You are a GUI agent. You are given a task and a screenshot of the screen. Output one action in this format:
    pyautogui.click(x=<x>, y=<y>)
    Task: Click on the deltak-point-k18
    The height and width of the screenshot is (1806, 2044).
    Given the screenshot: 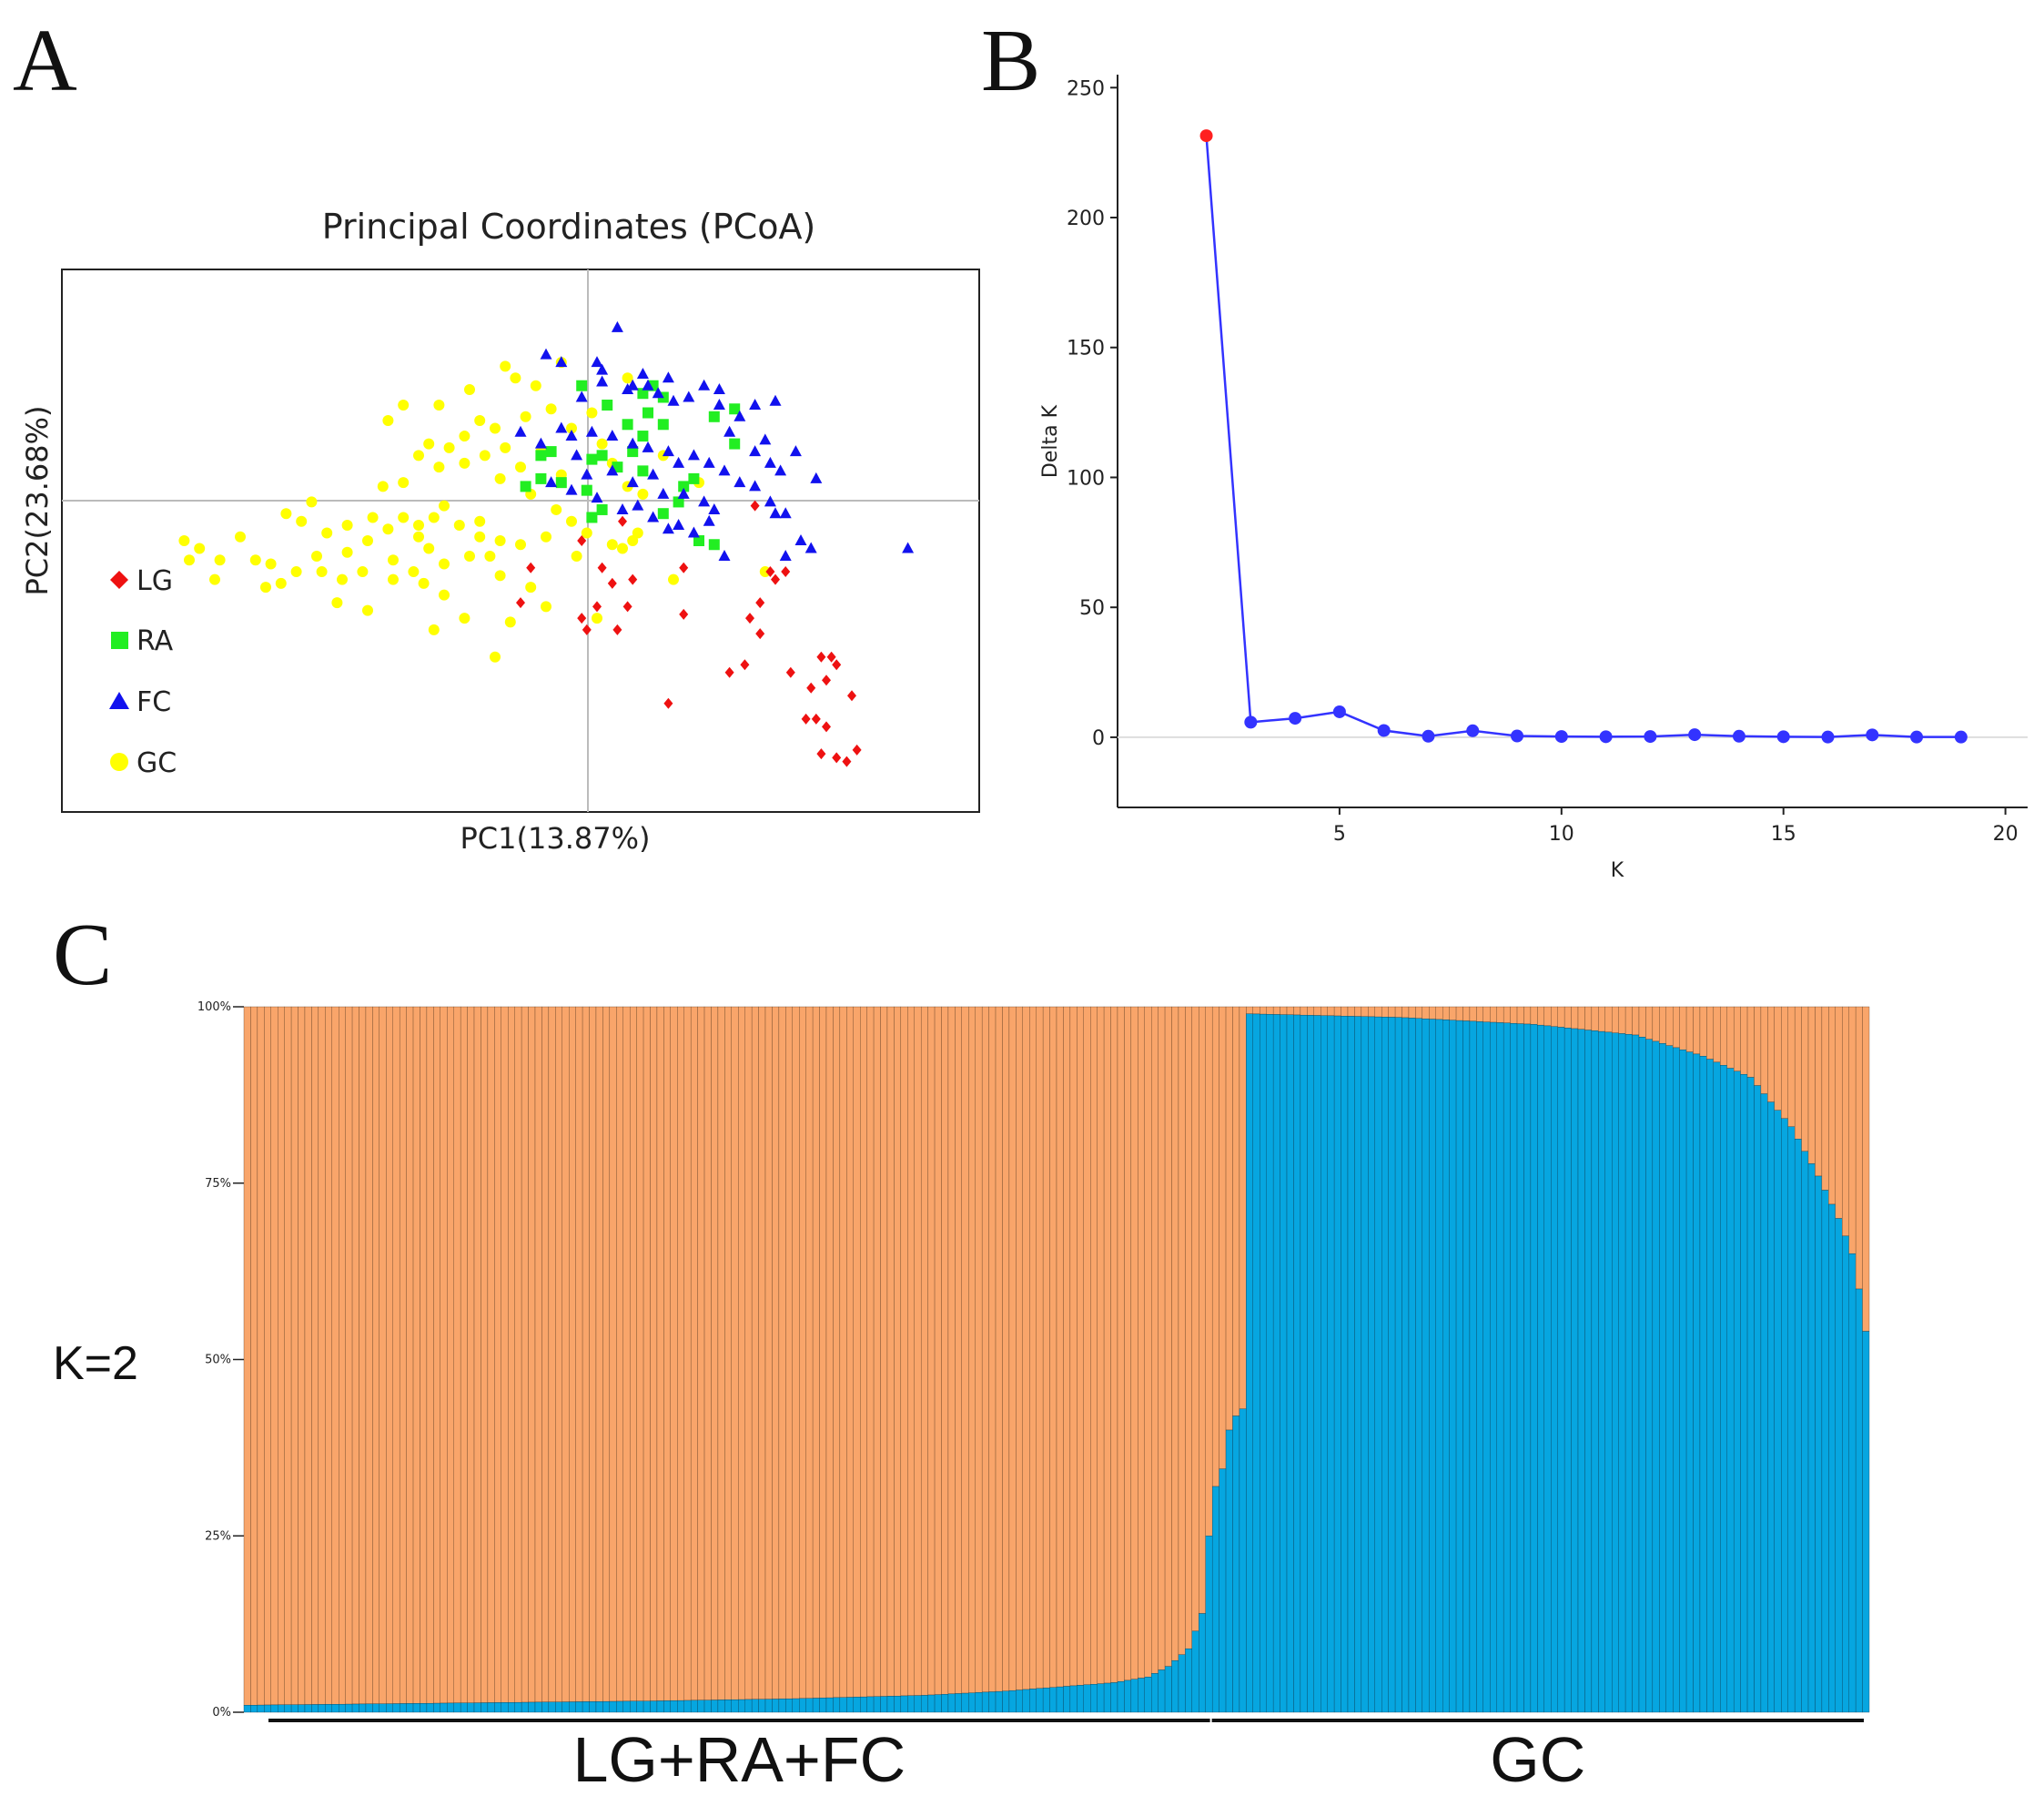 What is the action you would take?
    pyautogui.click(x=1917, y=737)
    